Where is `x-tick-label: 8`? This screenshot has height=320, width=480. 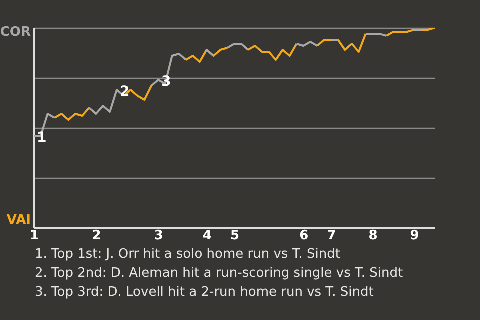 x-tick-label: 8 is located at coordinates (373, 236).